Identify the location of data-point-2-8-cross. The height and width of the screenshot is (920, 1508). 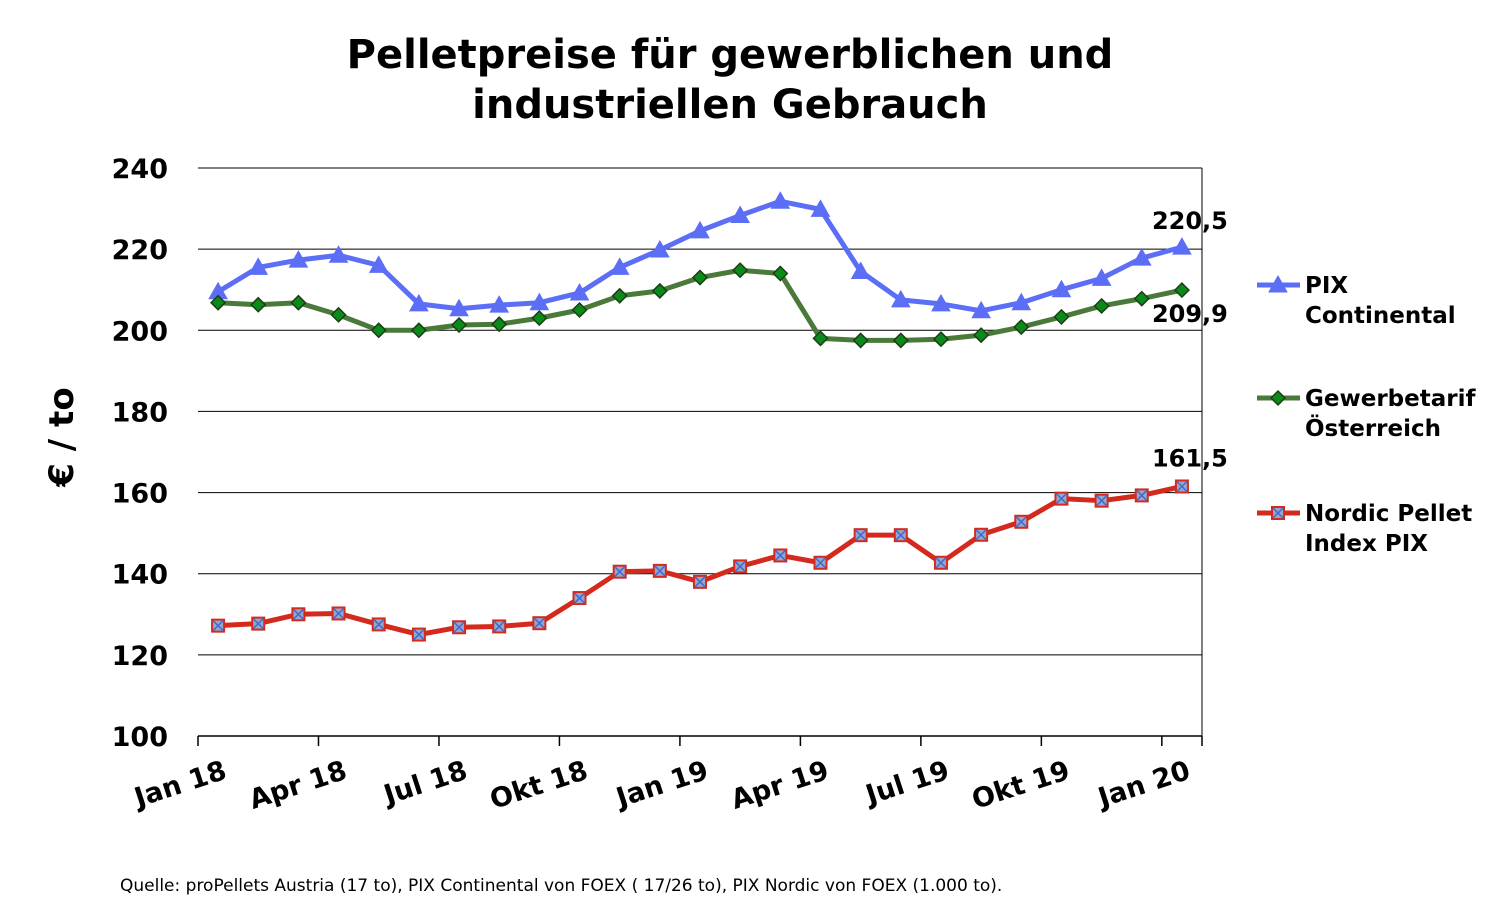
(539, 623).